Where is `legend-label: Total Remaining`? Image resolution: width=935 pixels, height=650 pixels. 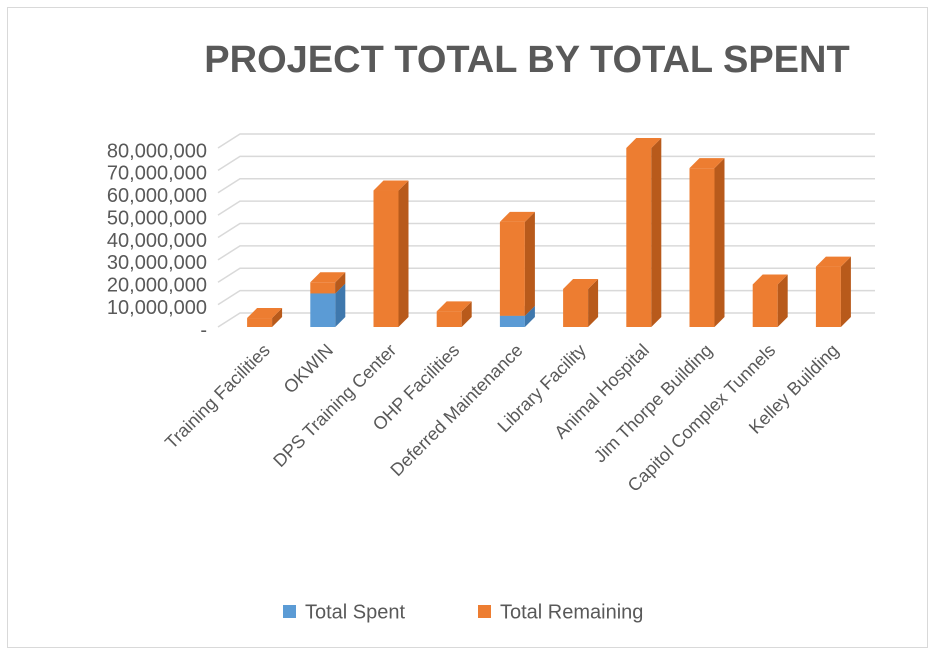
legend-label: Total Remaining is located at coordinates (571, 612).